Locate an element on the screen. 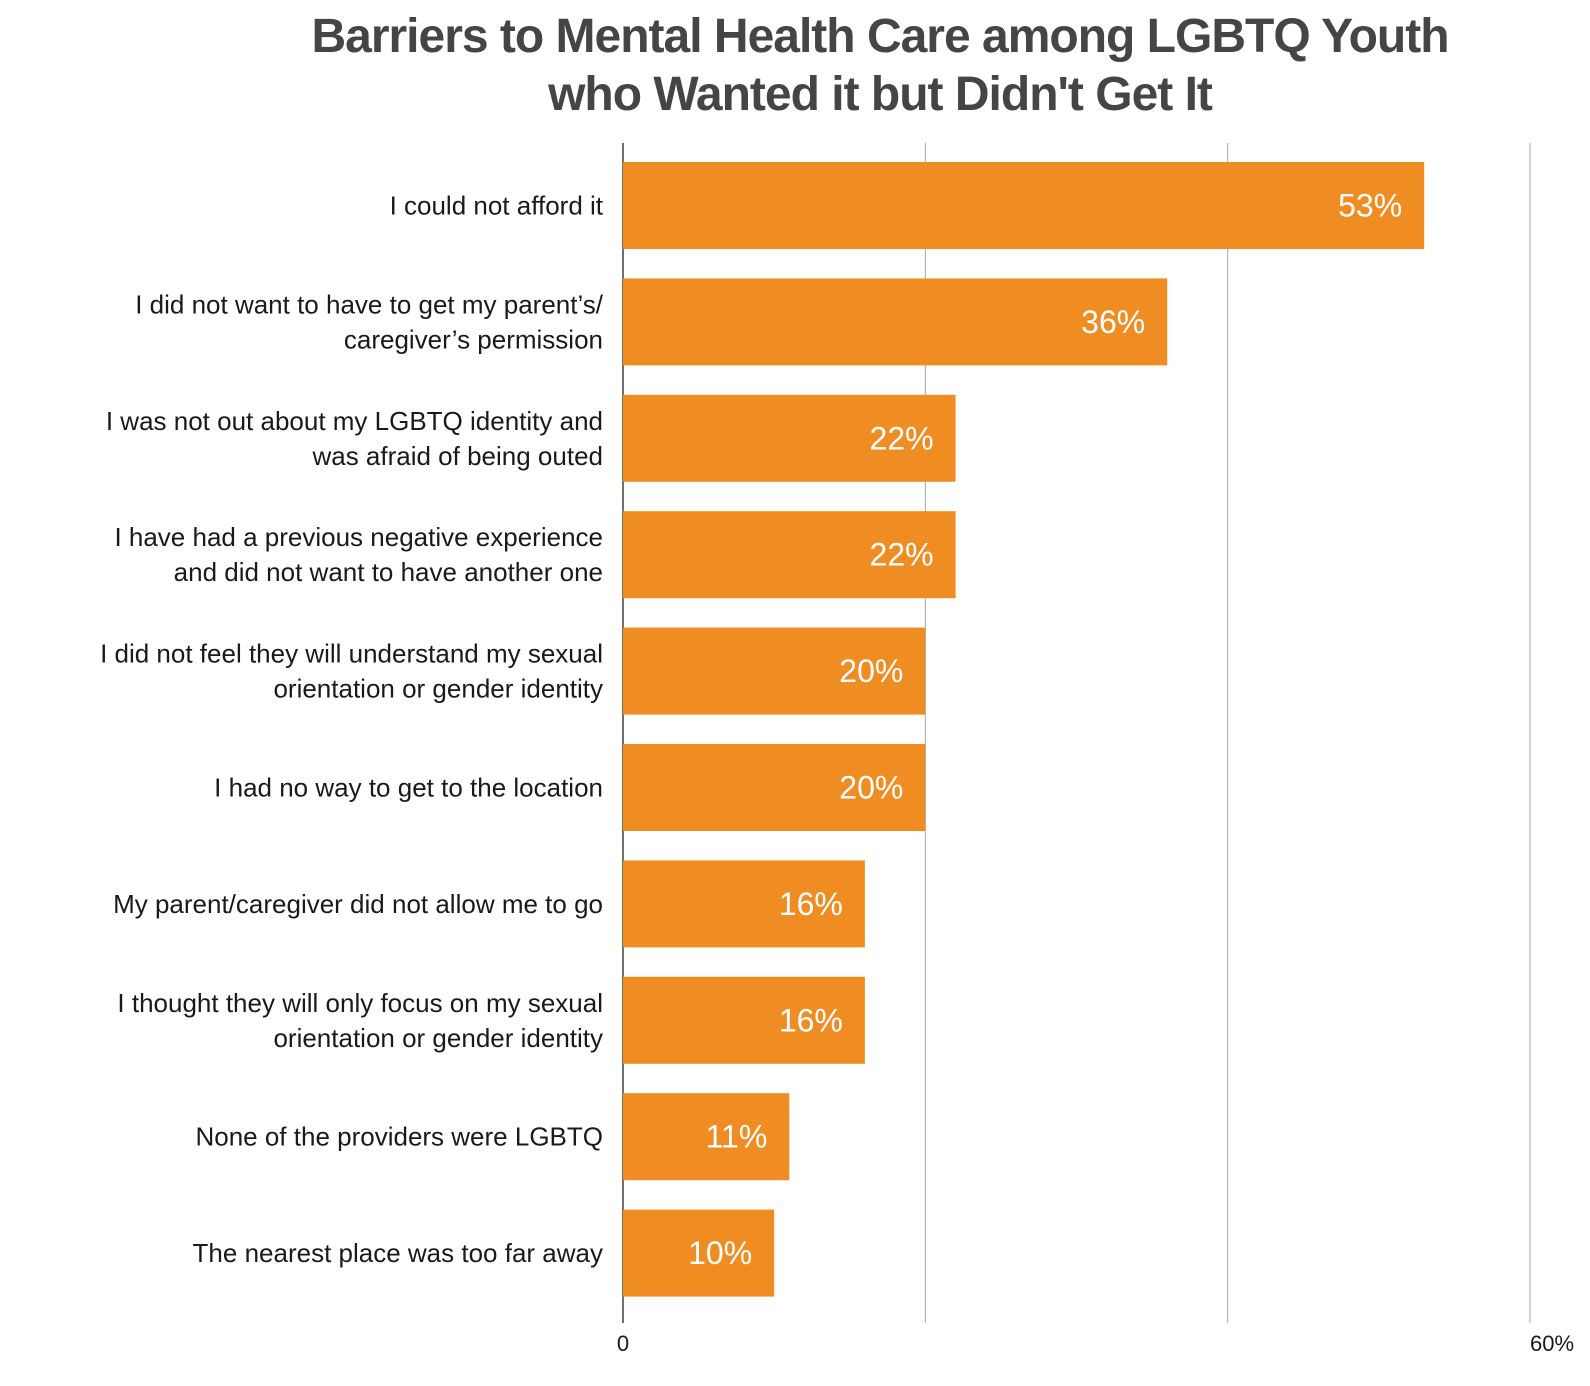 The image size is (1590, 1386). category-label: I had no way to get to the location is located at coordinates (408, 788).